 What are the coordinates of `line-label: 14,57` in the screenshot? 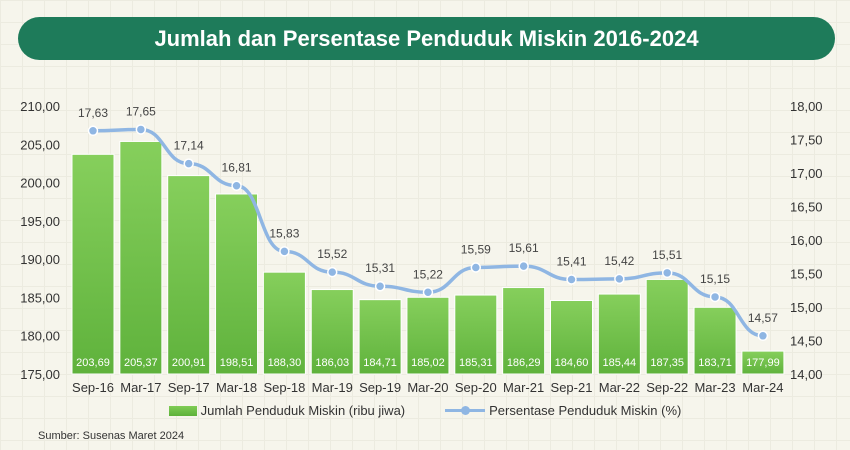 It's located at (763, 318).